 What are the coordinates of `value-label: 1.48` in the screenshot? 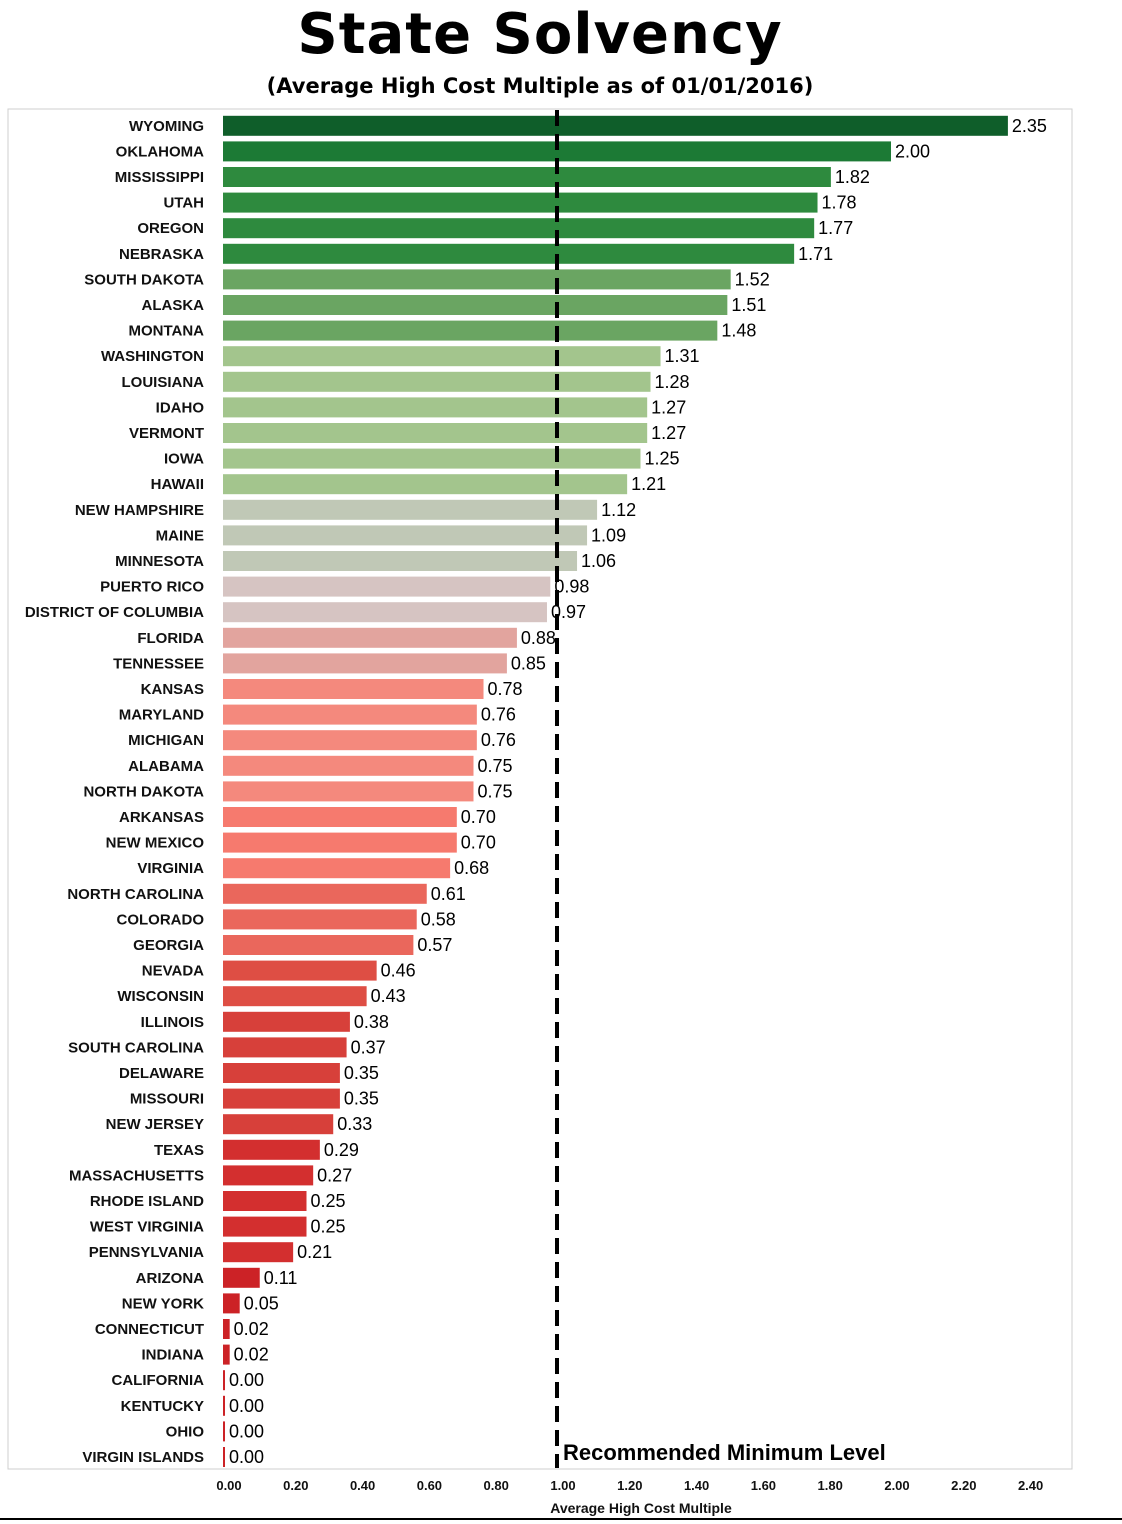 It's located at (738, 331).